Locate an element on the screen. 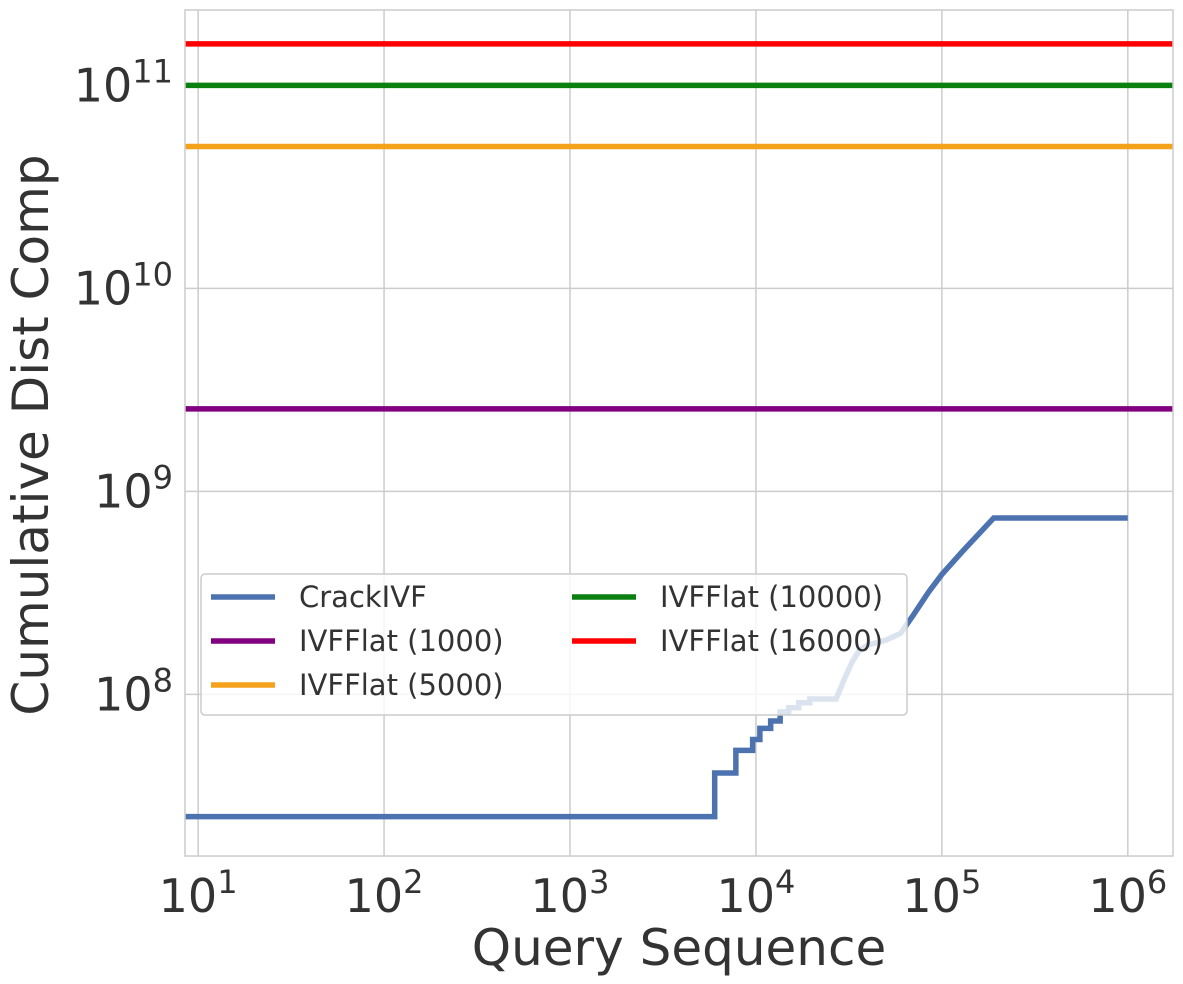  x-tick-labels: 10¹ 10² 10³ 10⁴ 10⁵ 10⁶ is located at coordinates (663, 893).